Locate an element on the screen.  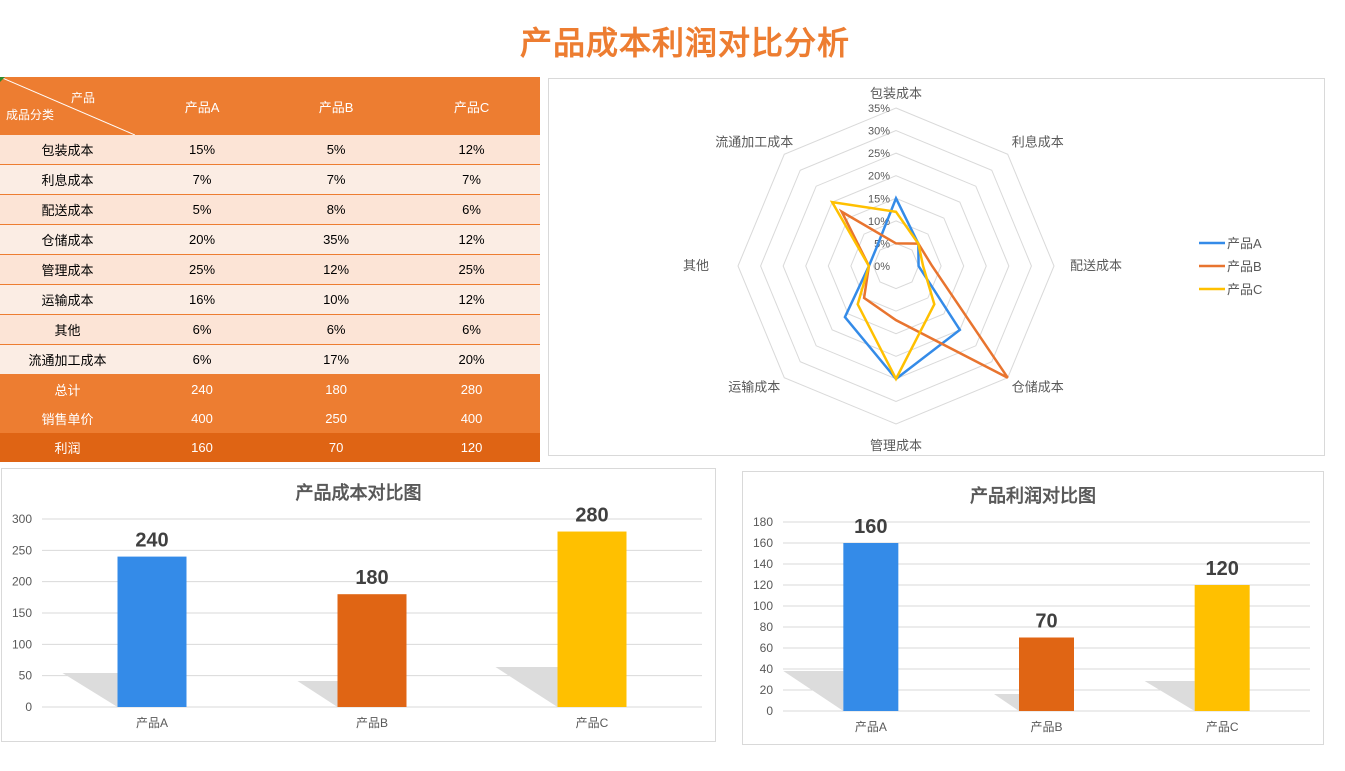
column-header: 产品B is located at coordinates (336, 106).